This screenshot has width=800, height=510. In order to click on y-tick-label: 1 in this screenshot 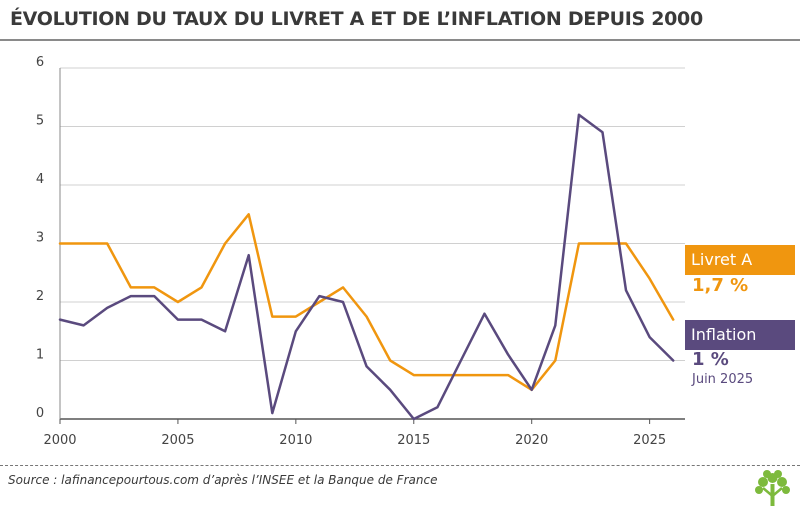, I will do `click(40, 355)`.